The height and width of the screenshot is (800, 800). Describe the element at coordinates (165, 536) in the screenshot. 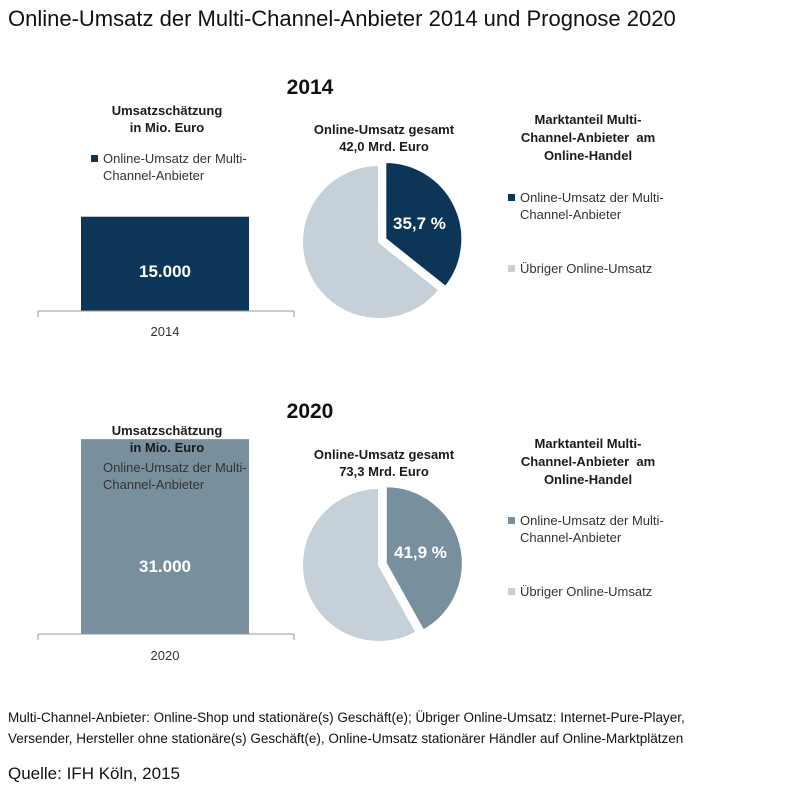

I see `bar-2020` at that location.